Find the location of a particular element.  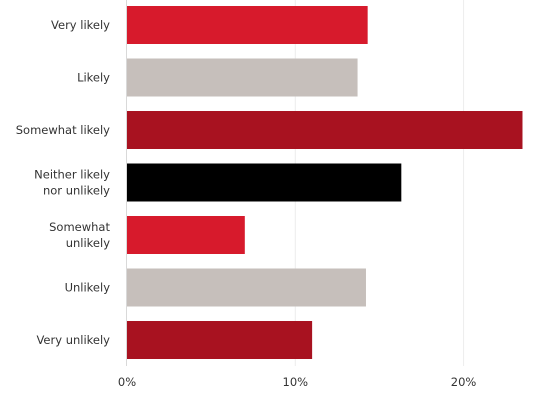

category-label: nor unlikely is located at coordinates (76, 191).